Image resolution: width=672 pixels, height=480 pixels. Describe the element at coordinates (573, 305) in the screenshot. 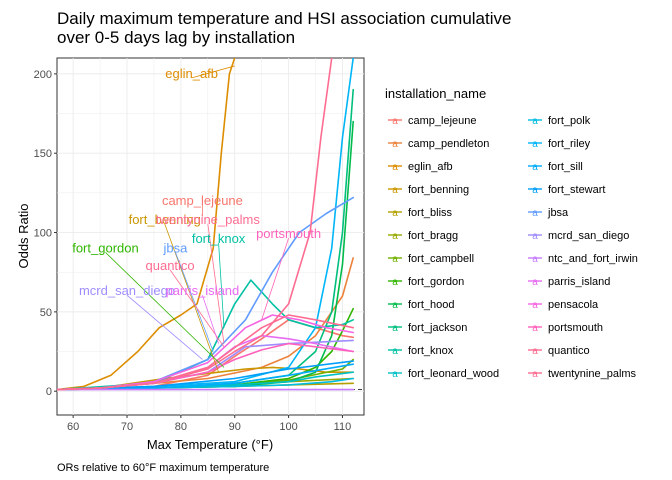

I see `legend-label-pensacola: pensacola` at that location.